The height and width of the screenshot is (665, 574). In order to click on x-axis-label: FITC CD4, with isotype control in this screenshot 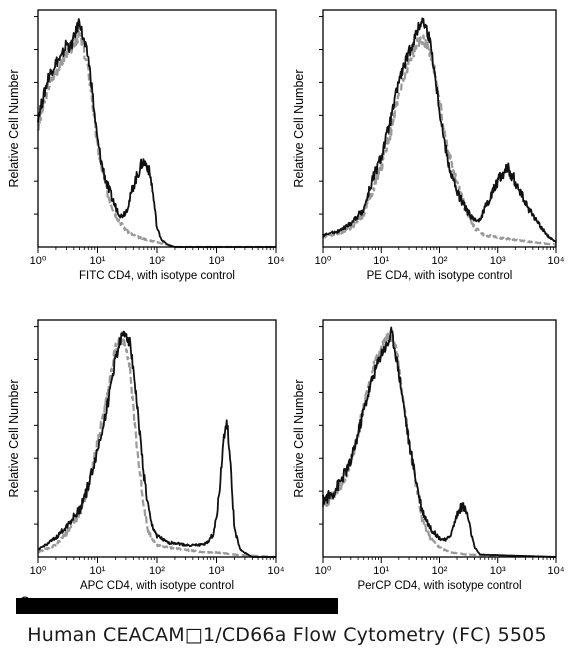, I will do `click(157, 276)`.